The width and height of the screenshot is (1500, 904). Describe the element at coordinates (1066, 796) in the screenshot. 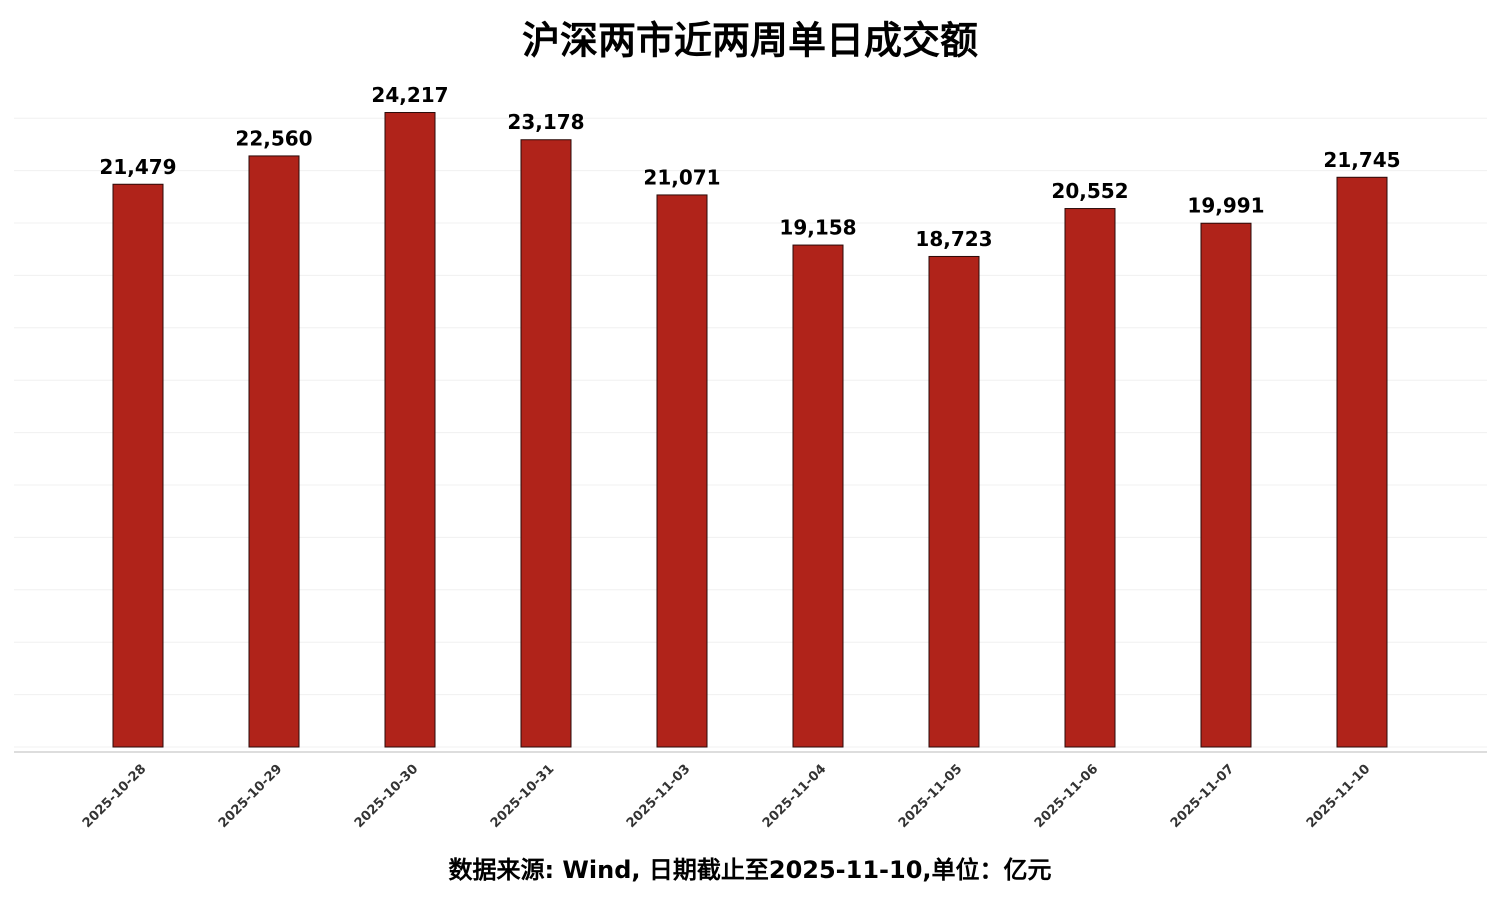

I see `x-tick-label: 2025-11-06` at that location.